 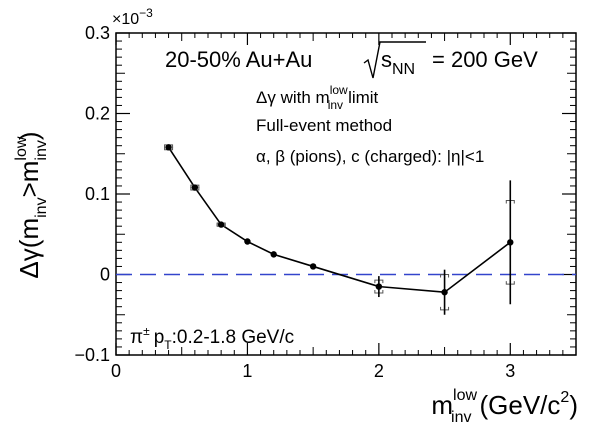 What do you see at coordinates (105, 275) in the screenshot?
I see `y-tick-label: 0` at bounding box center [105, 275].